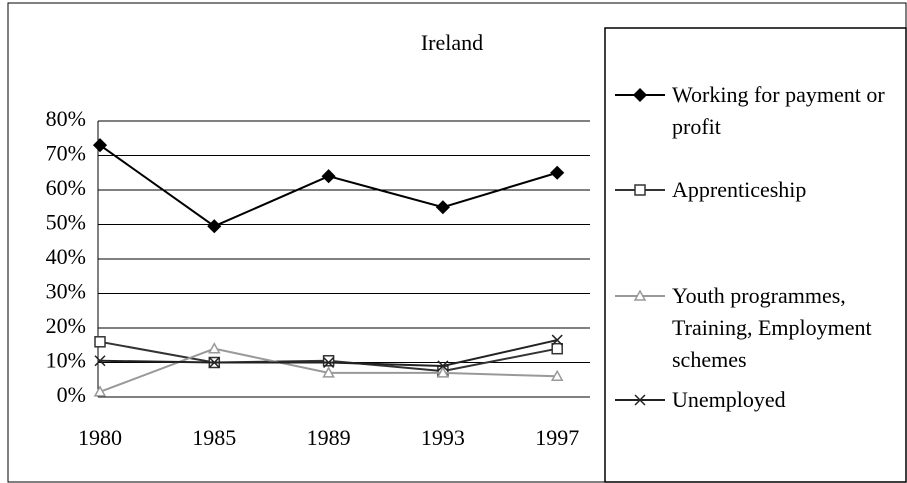 Image resolution: width=907 pixels, height=483 pixels. What do you see at coordinates (66, 360) in the screenshot?
I see `y-tick-label: 10%` at bounding box center [66, 360].